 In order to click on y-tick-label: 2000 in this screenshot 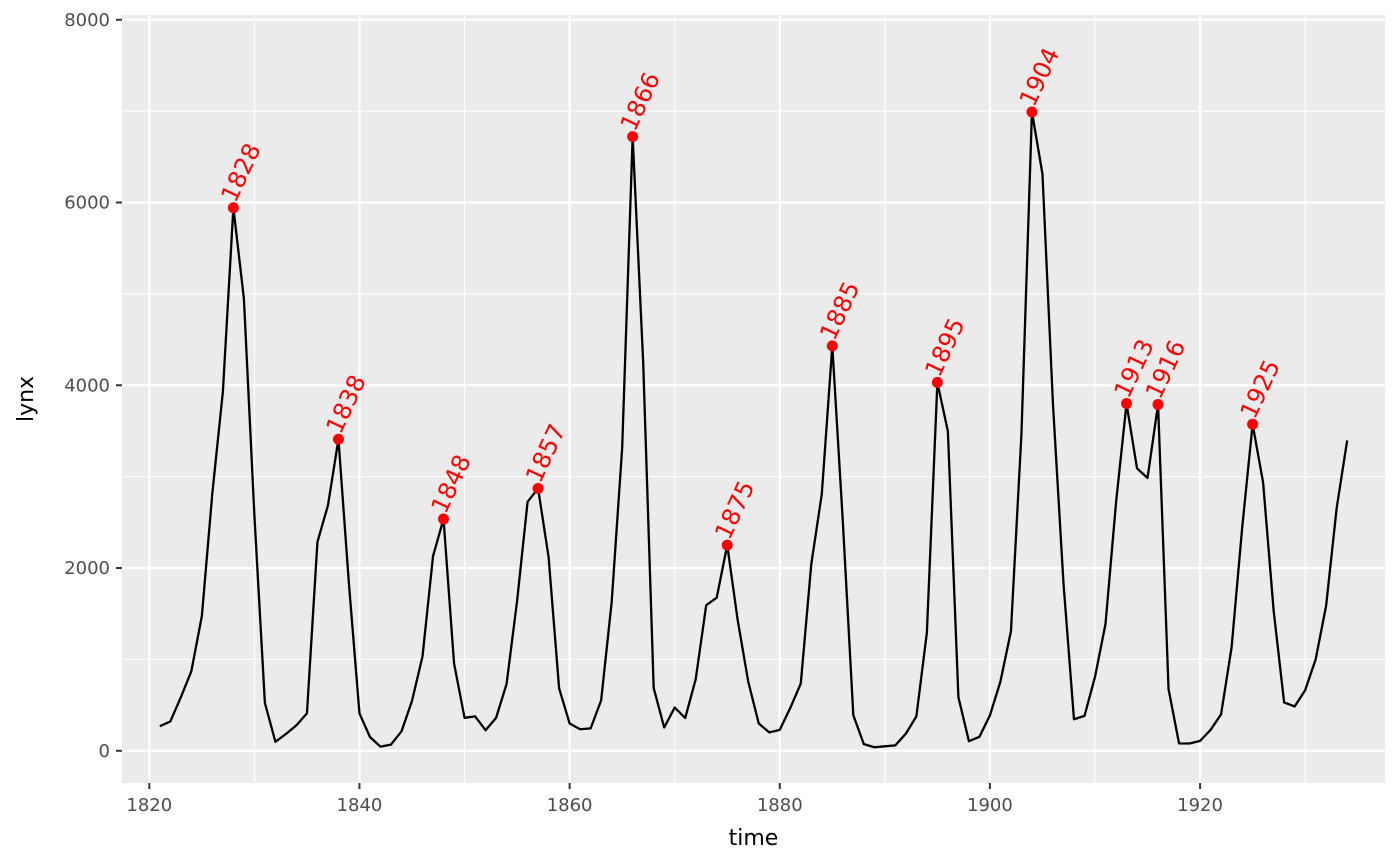, I will do `click(87, 568)`.